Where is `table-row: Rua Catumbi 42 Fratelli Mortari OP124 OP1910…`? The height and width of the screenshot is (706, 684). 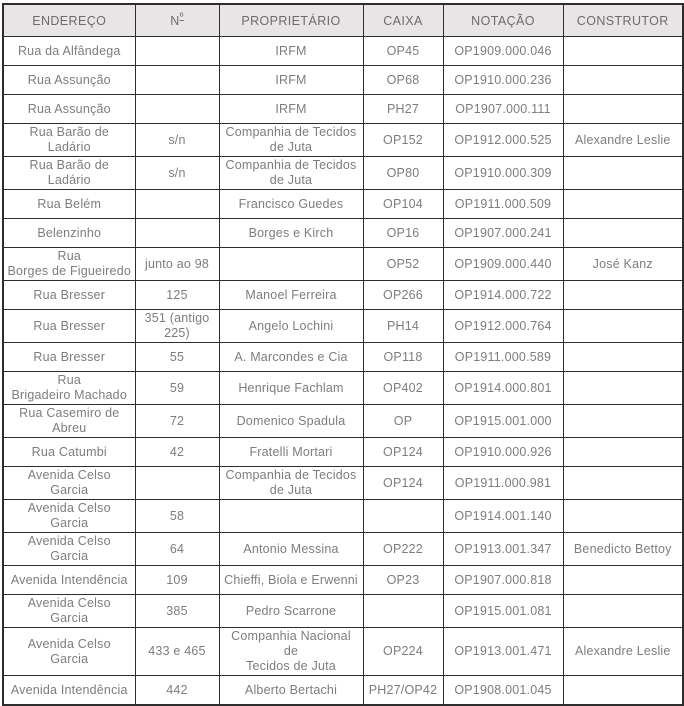 table-row: Rua Catumbi 42 Fratelli Mortari OP124 OP1910… is located at coordinates (343, 452).